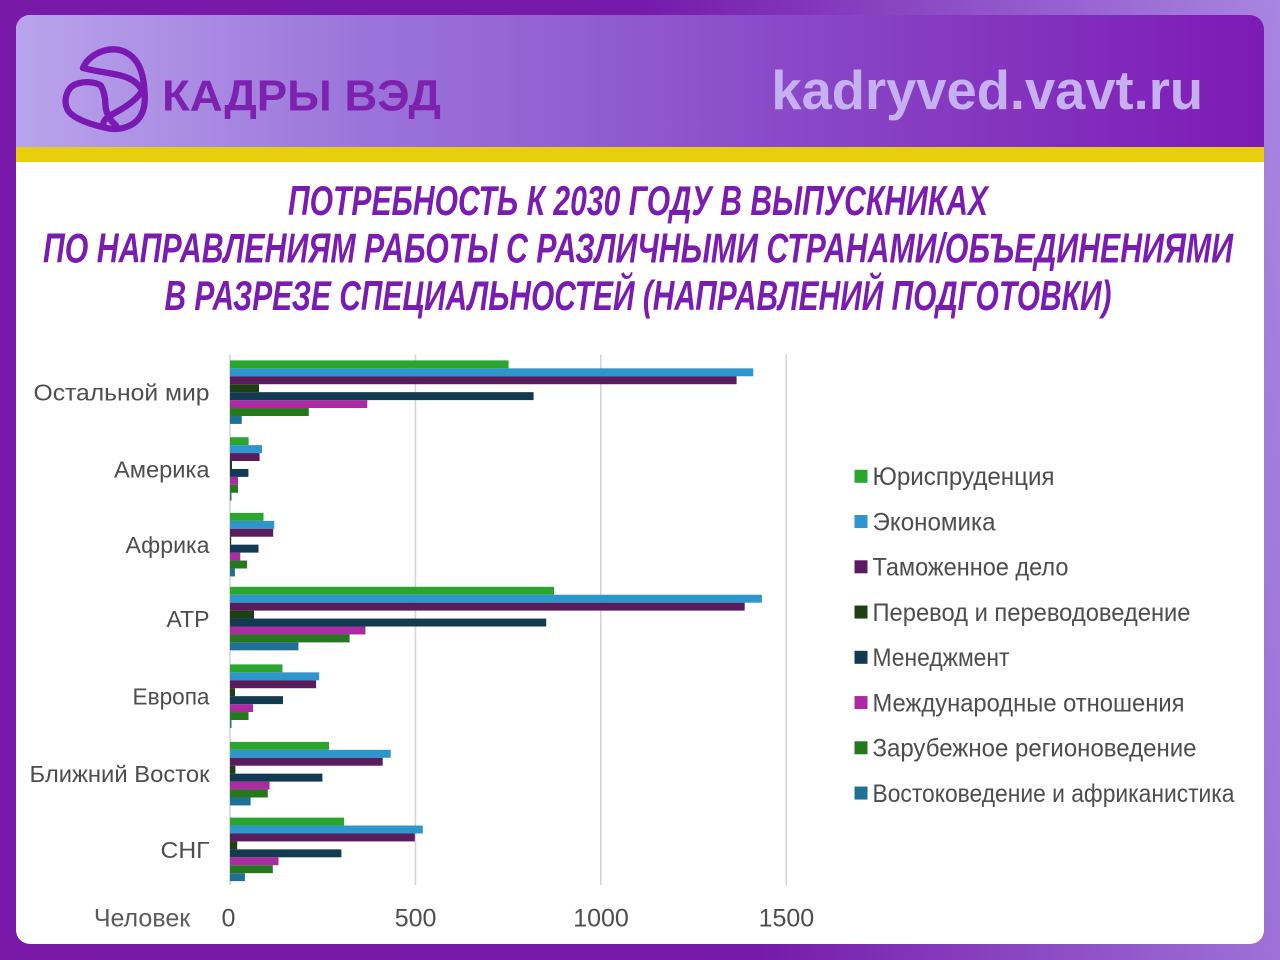 The height and width of the screenshot is (960, 1280). Describe the element at coordinates (162, 470) in the screenshot. I see `svg-text: Америка` at that location.